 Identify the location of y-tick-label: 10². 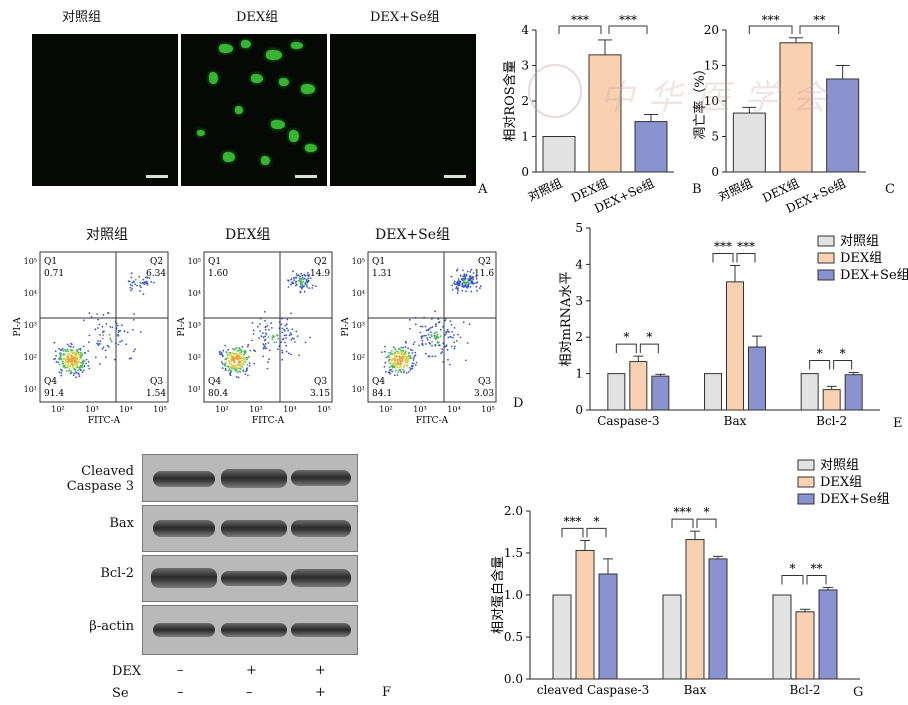
(30, 357).